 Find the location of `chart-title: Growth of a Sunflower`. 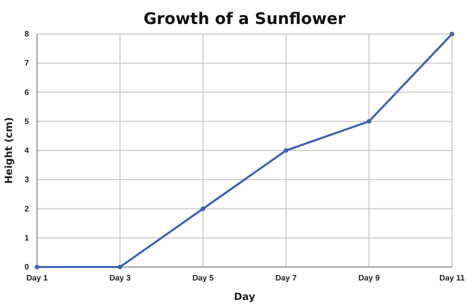

chart-title: Growth of a Sunflower is located at coordinates (245, 18).